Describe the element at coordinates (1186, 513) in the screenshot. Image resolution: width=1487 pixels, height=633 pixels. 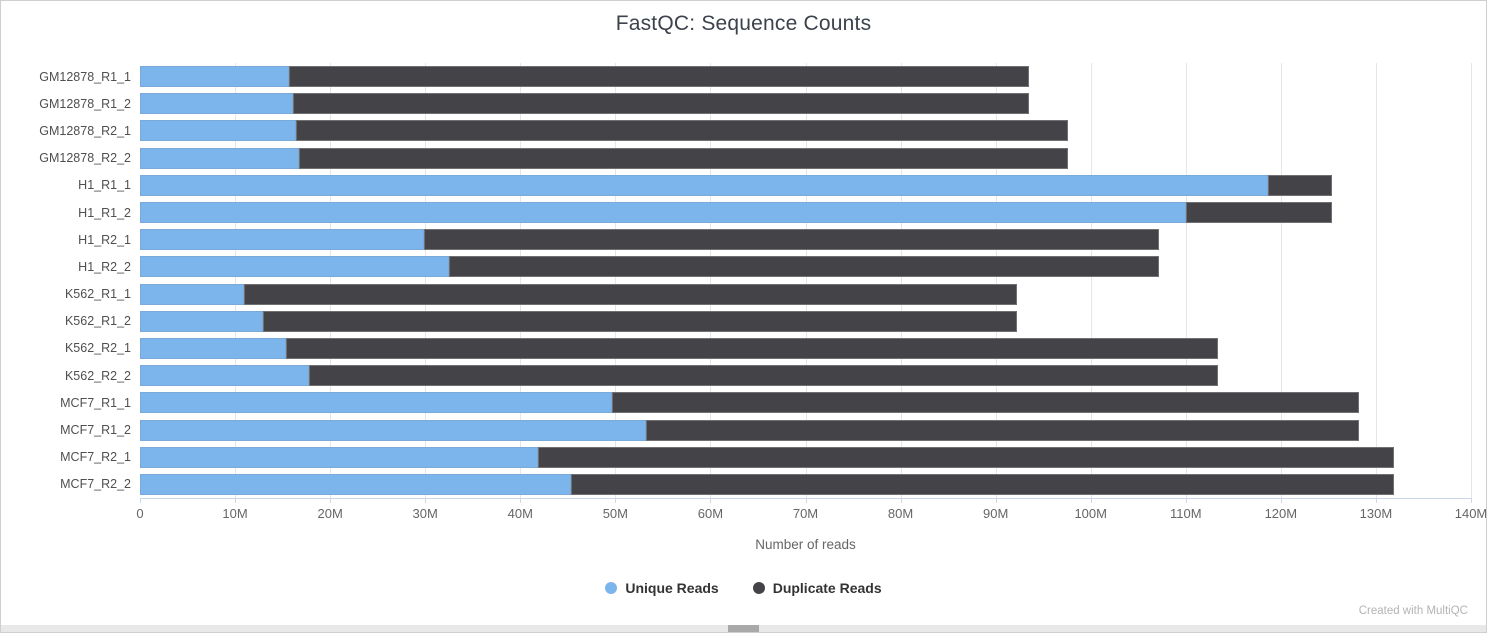
I see `x-tick-label: 110M` at that location.